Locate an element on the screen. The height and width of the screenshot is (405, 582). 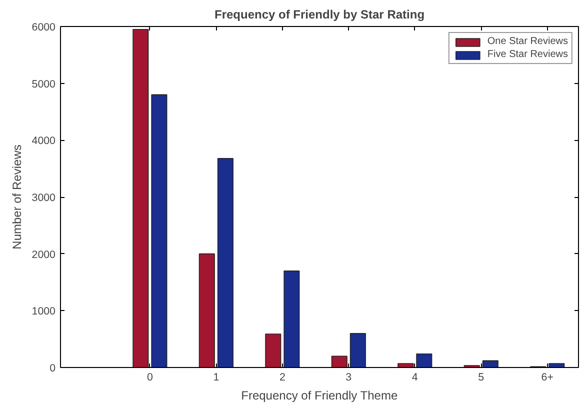
y-tick-label: 1000 is located at coordinates (44, 312).